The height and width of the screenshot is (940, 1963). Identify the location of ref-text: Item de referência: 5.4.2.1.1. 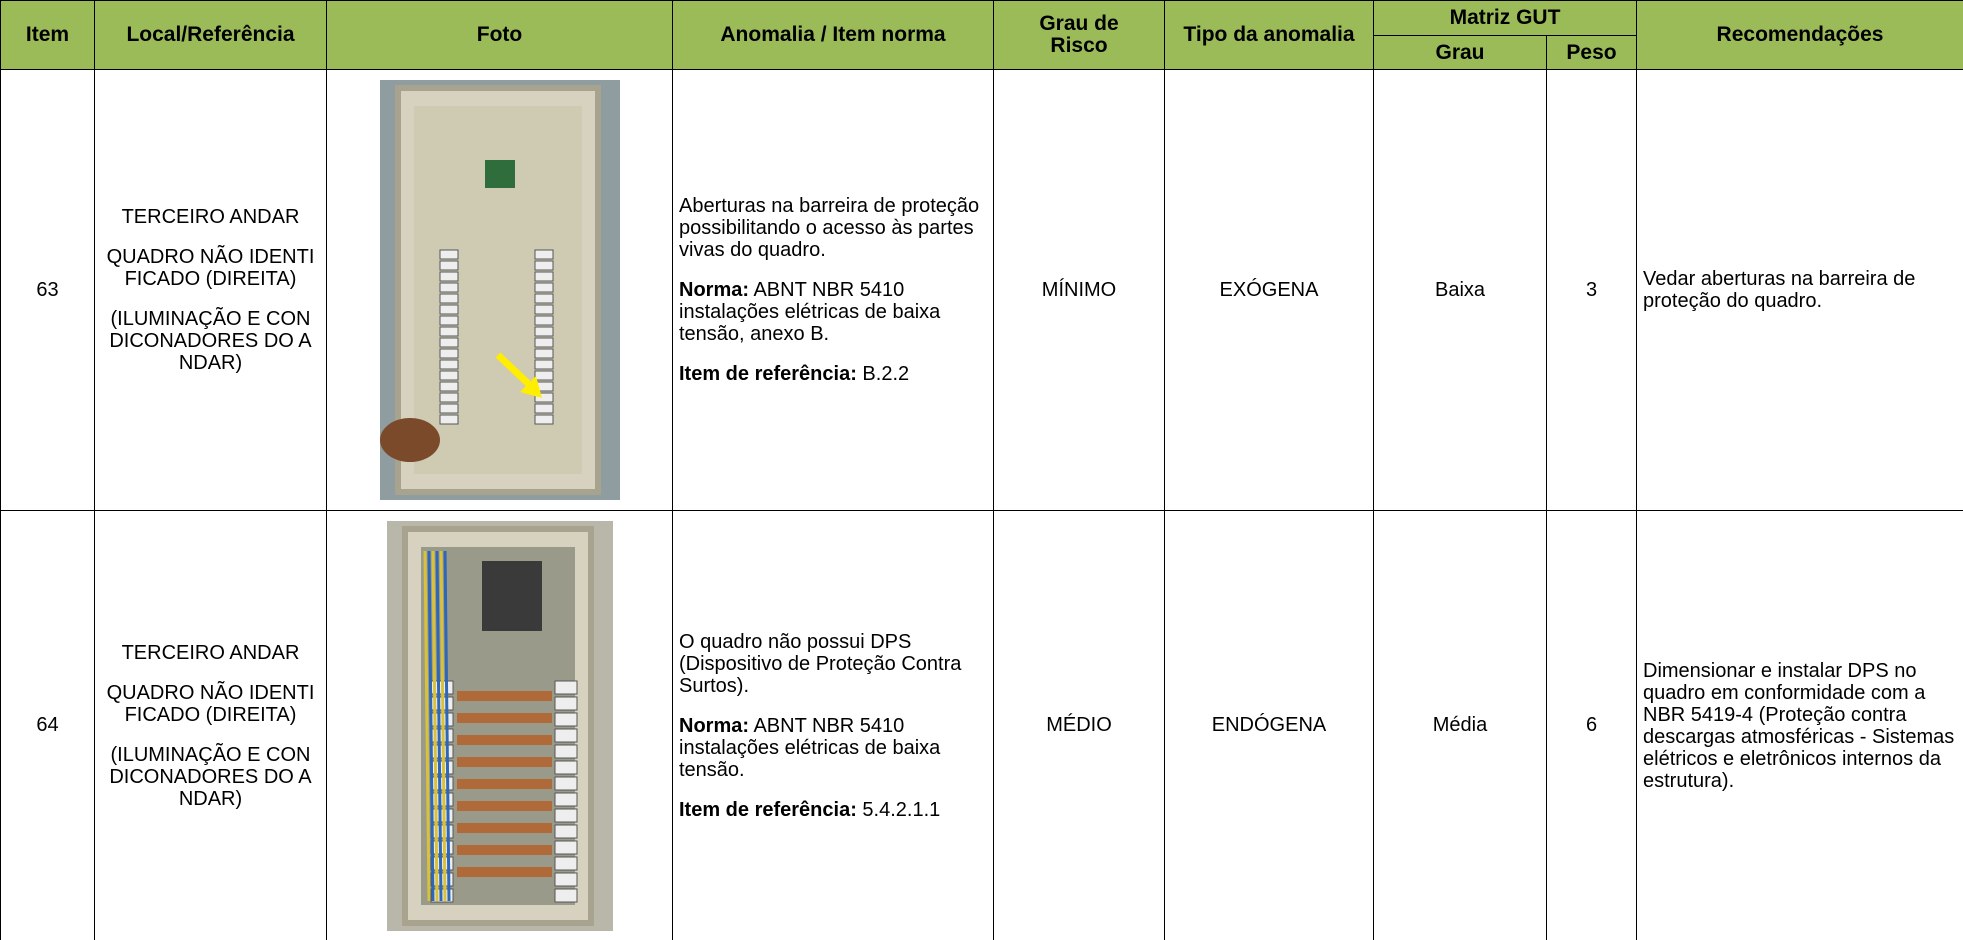
(833, 810).